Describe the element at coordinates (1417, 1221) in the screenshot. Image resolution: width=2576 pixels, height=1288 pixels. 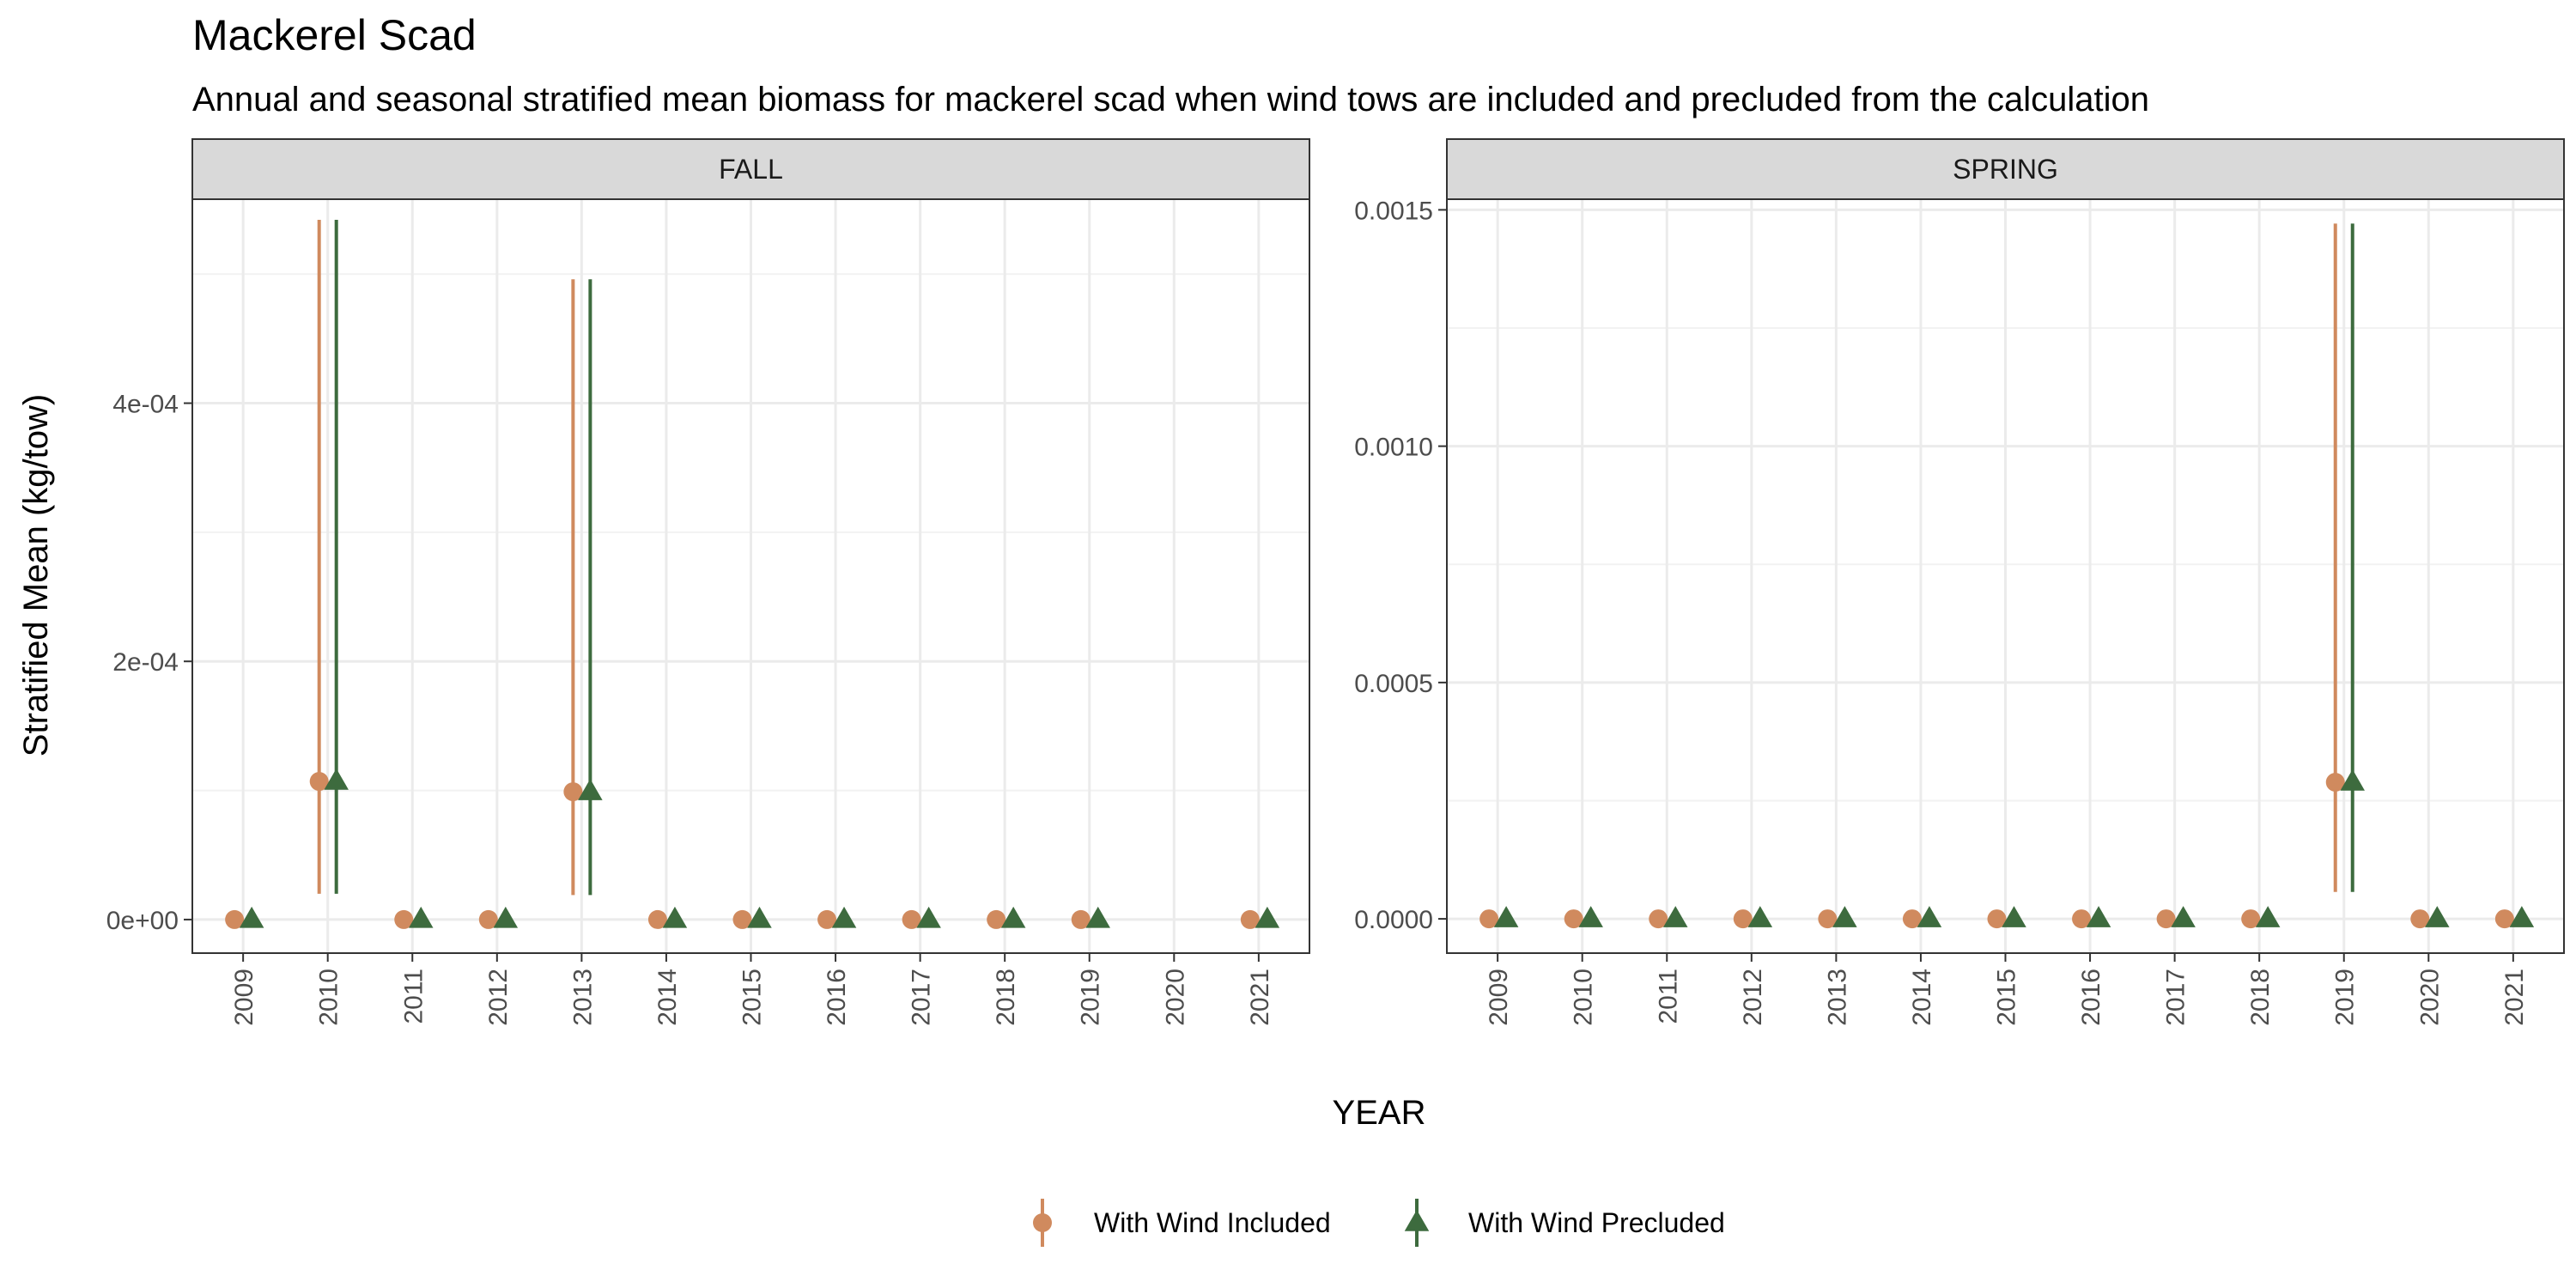
I see `legend-key-triangle` at that location.